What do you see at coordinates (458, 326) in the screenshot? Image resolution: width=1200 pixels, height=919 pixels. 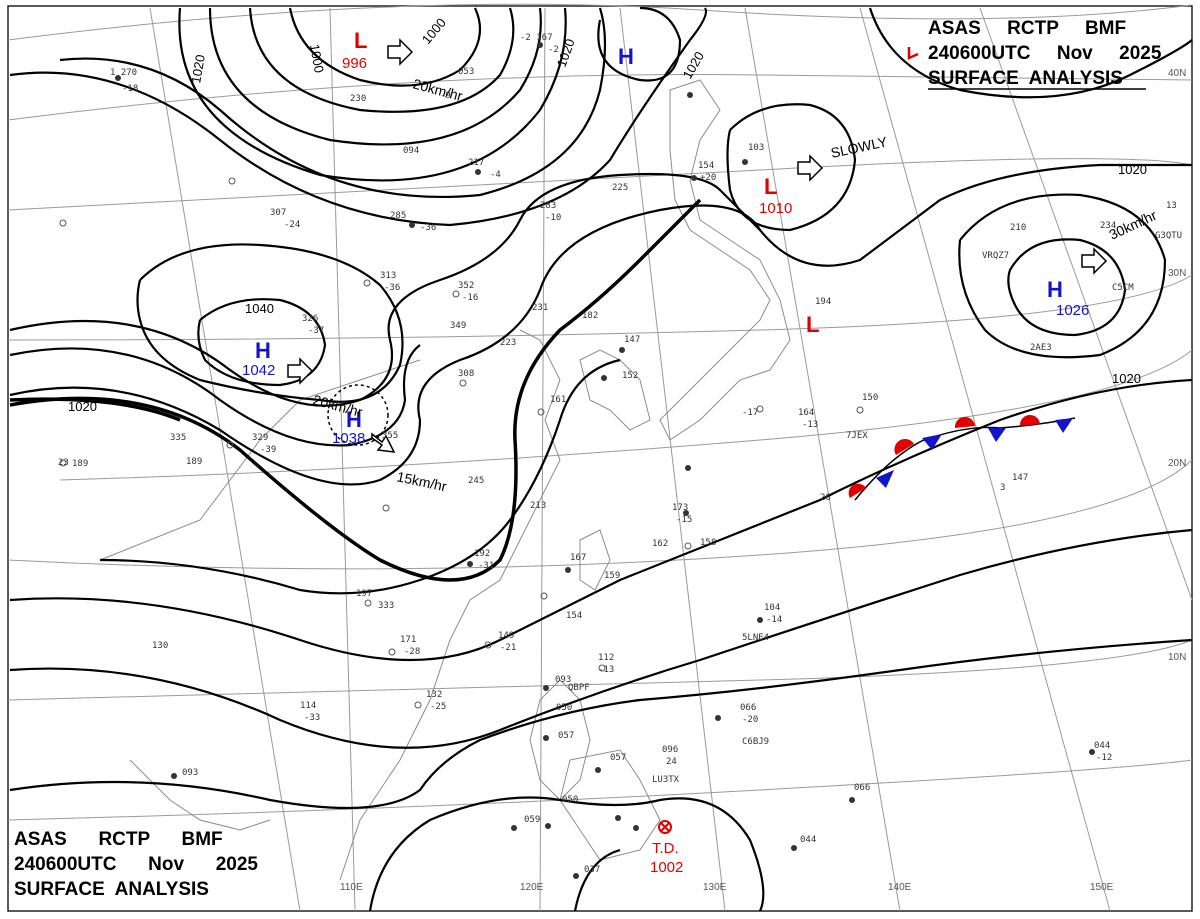 I see `svg-text: 349` at bounding box center [458, 326].